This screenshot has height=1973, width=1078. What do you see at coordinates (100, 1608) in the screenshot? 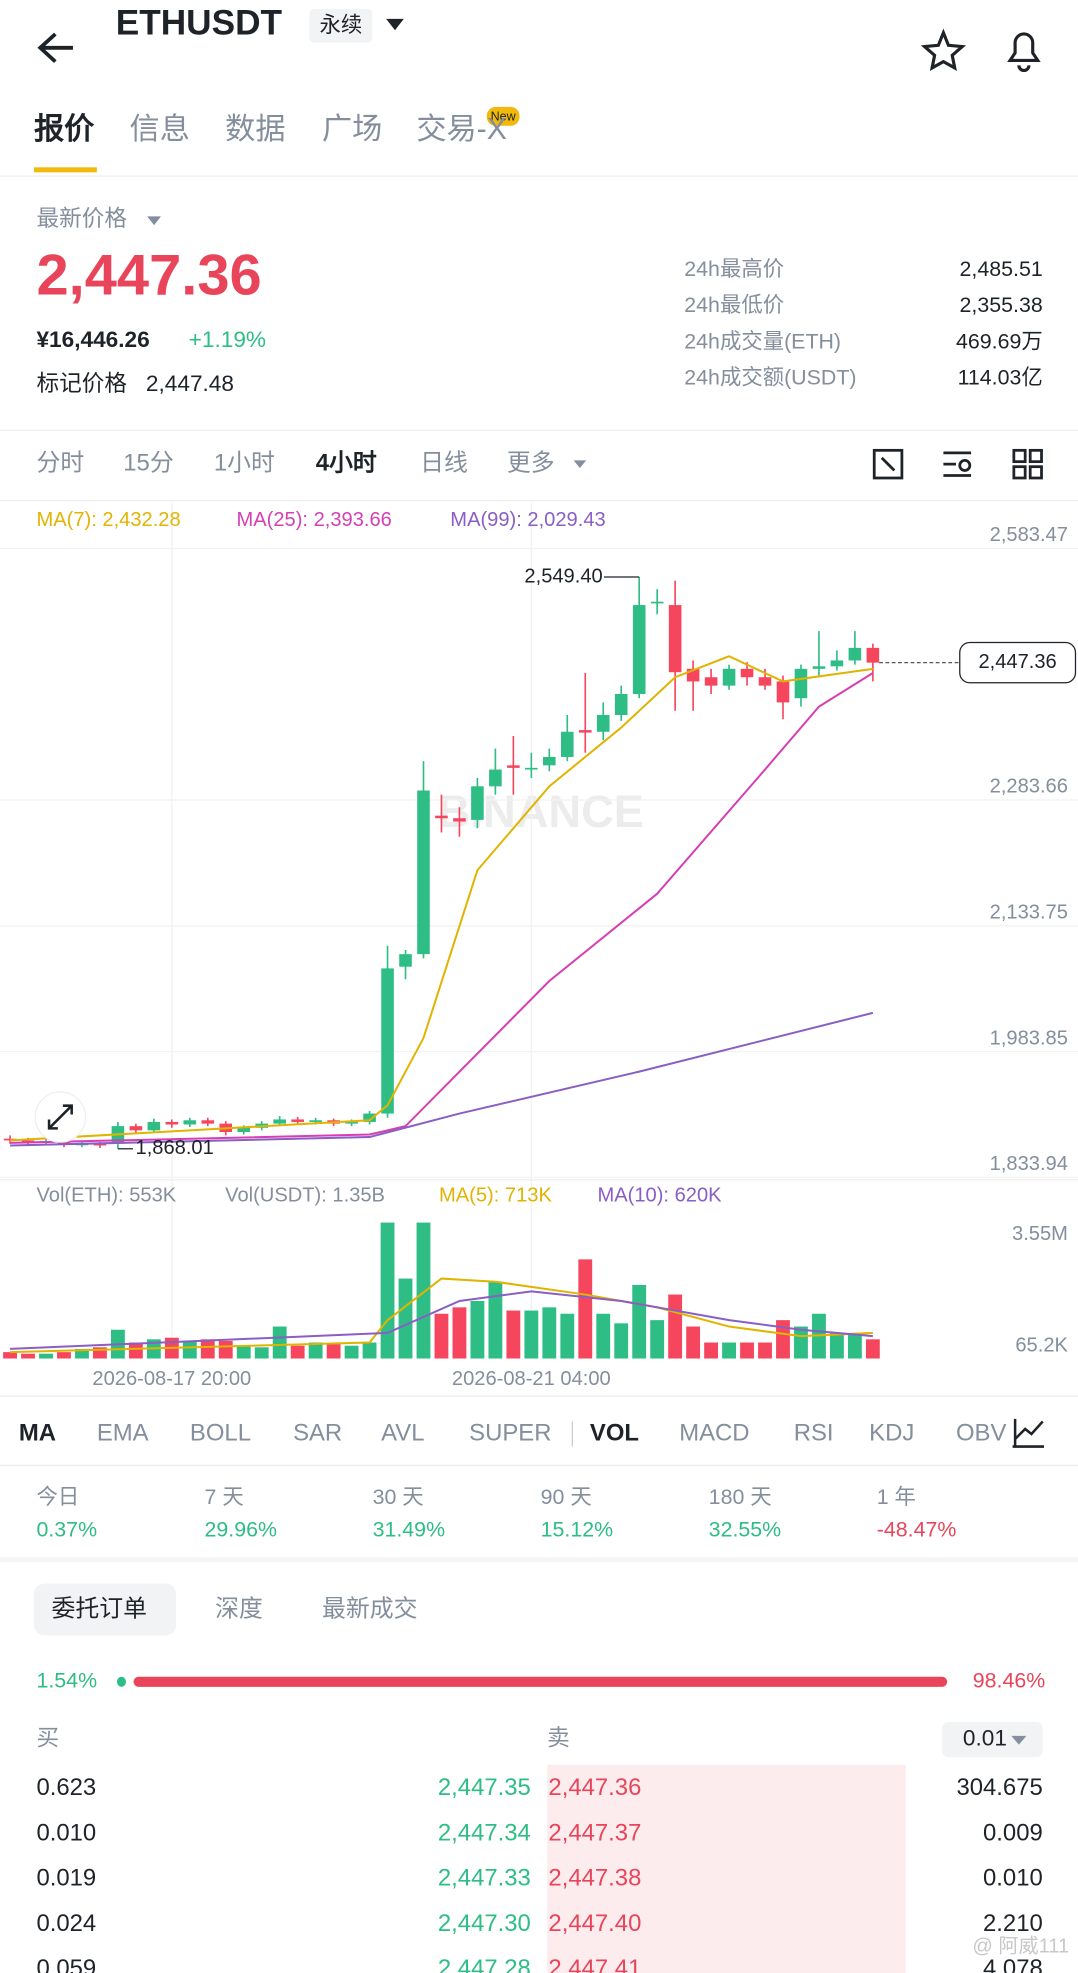
I see `book-tab: 委托订单` at bounding box center [100, 1608].